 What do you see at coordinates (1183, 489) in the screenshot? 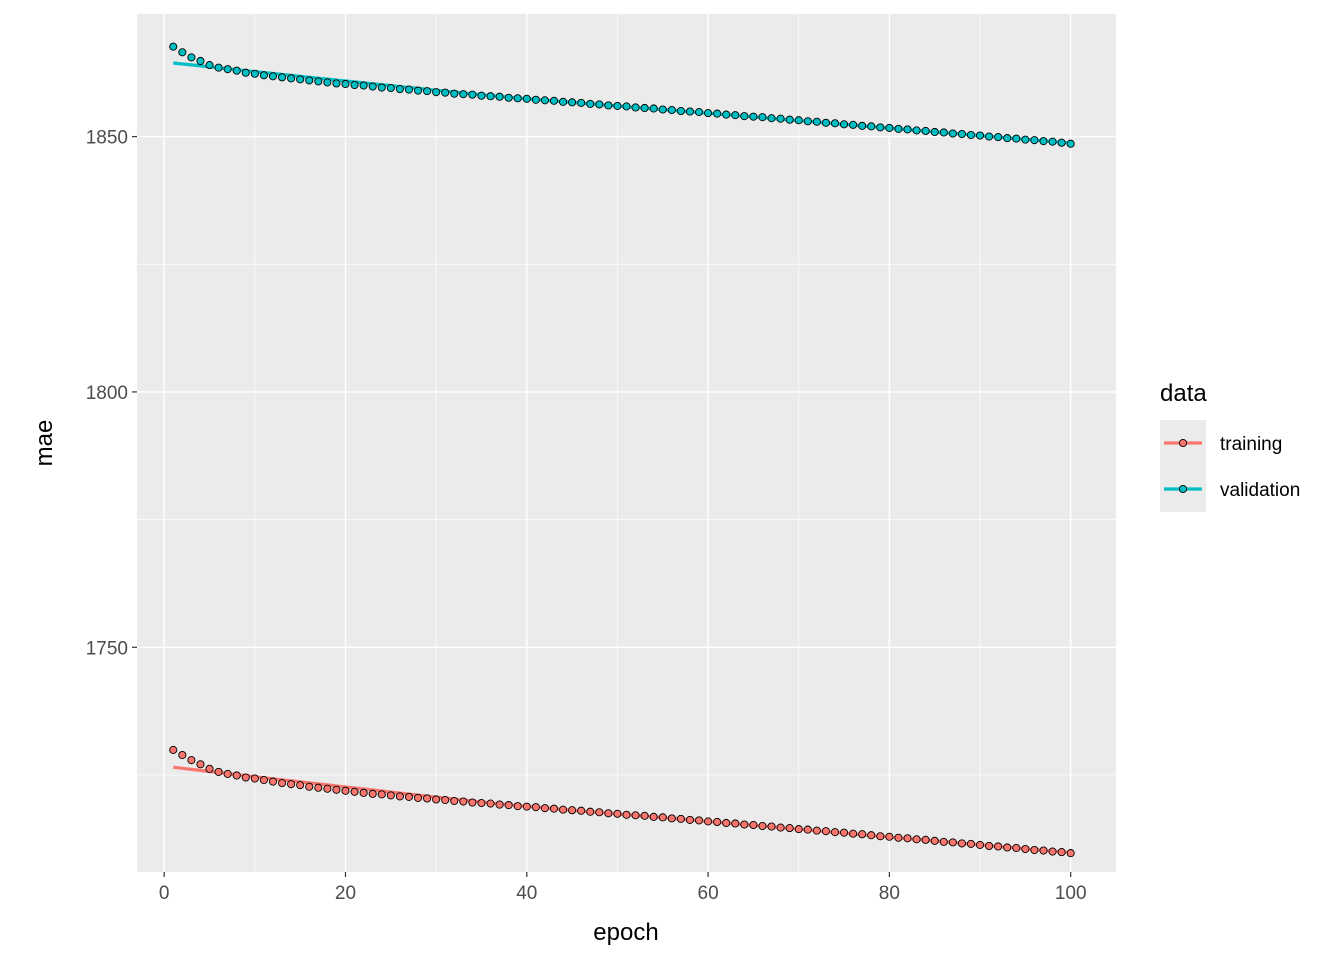
I see `legend-key-point-validation` at bounding box center [1183, 489].